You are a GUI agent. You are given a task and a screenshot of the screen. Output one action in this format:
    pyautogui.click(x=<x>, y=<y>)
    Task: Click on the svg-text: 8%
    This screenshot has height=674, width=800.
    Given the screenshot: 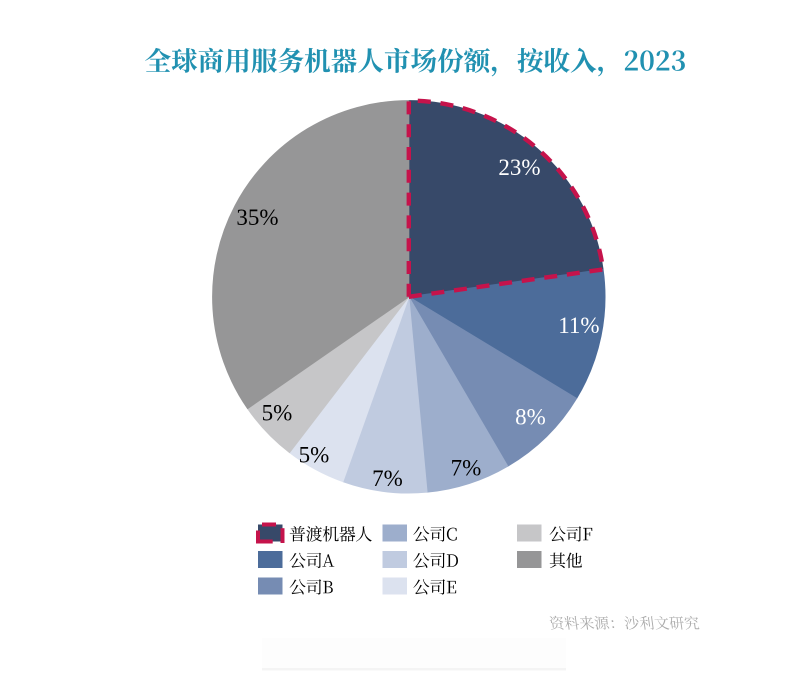 What is the action you would take?
    pyautogui.click(x=530, y=417)
    